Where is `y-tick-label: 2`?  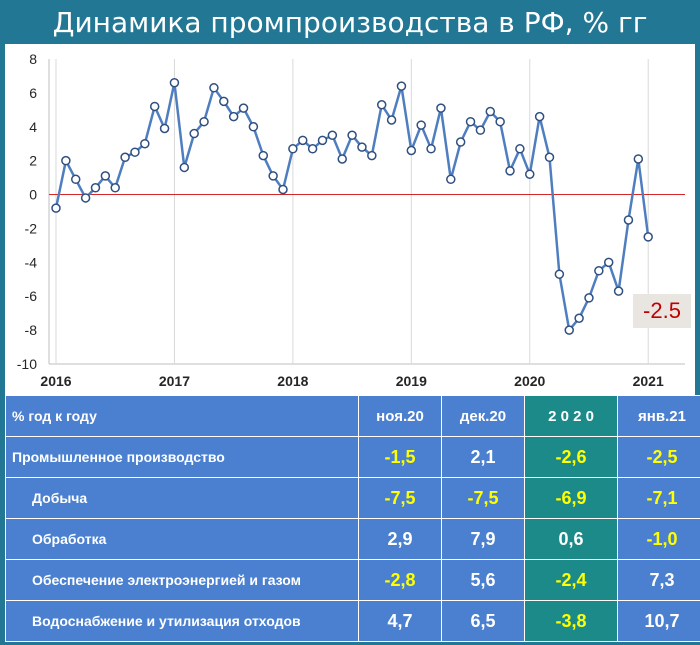 y-tick-label: 2 is located at coordinates (33, 161).